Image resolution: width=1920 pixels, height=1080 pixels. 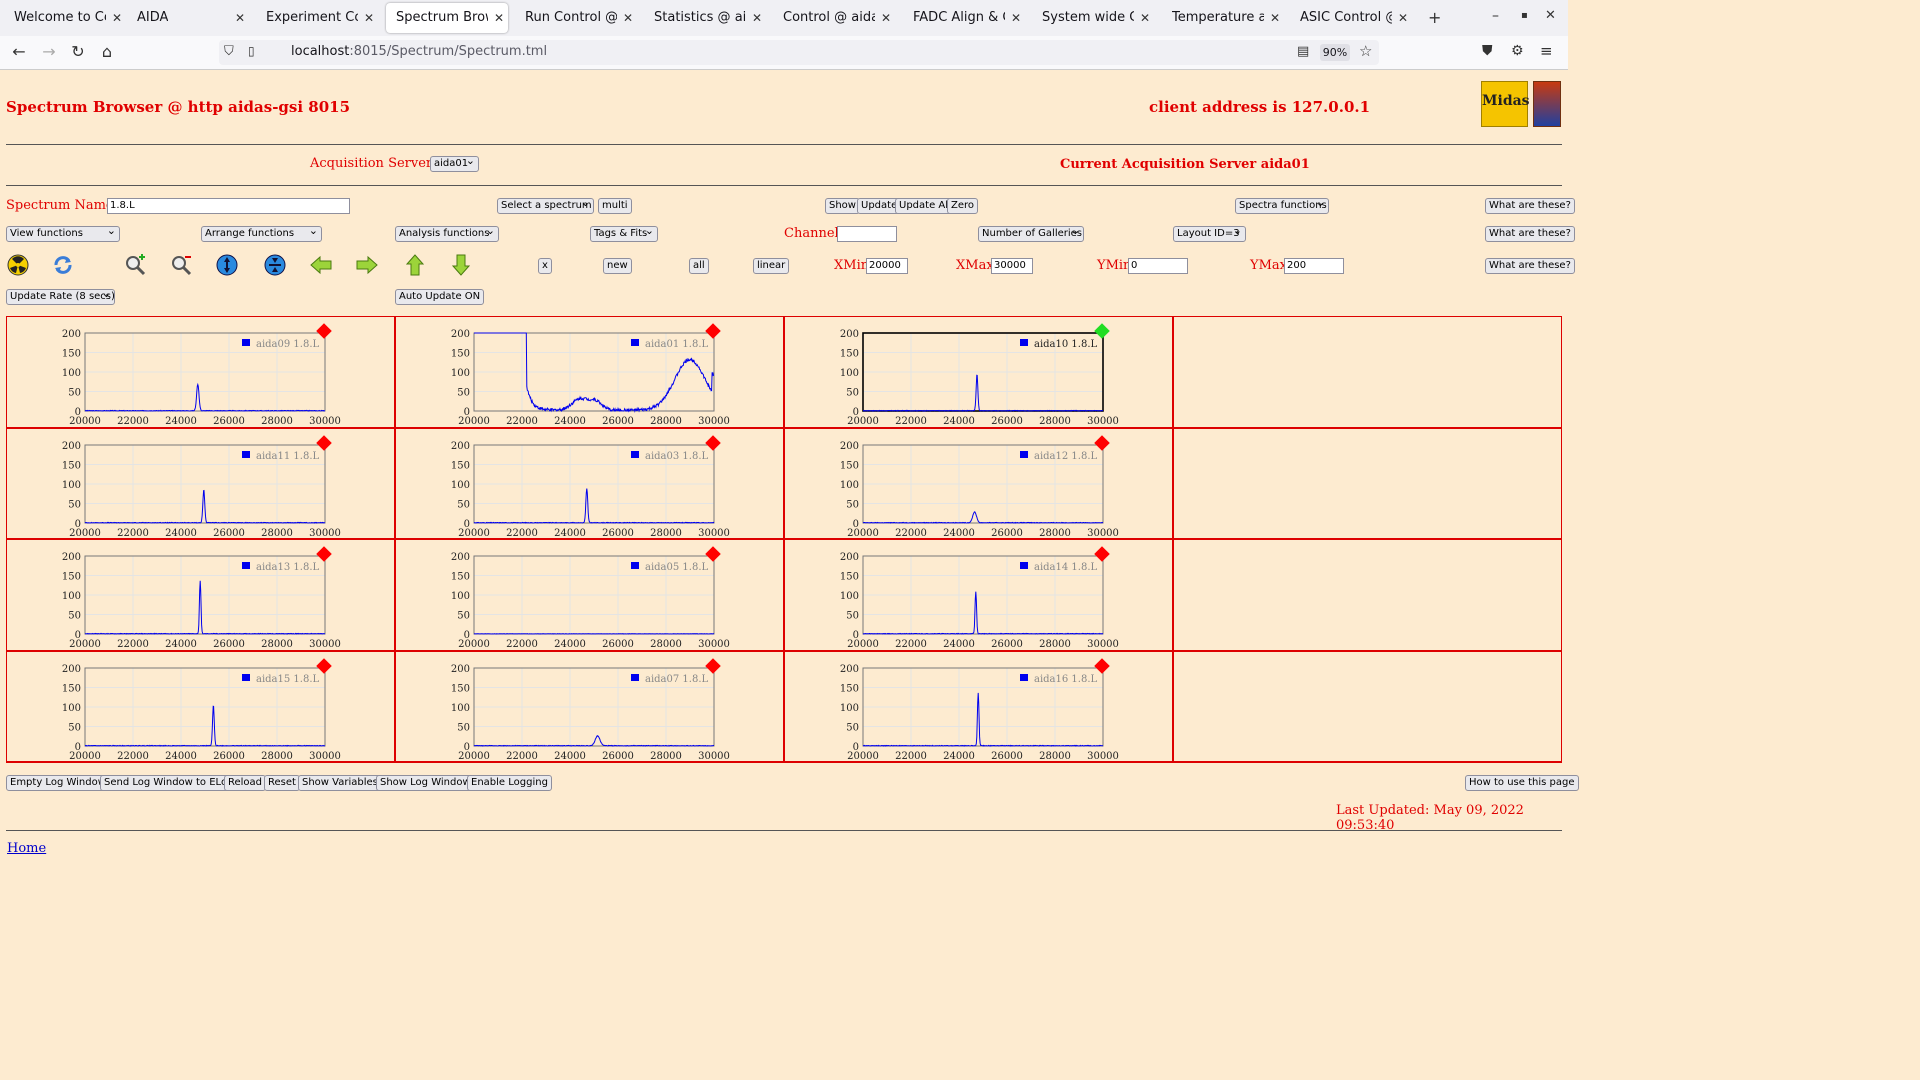 What do you see at coordinates (63, 233) in the screenshot?
I see `view-functions-dropdown: View functions` at bounding box center [63, 233].